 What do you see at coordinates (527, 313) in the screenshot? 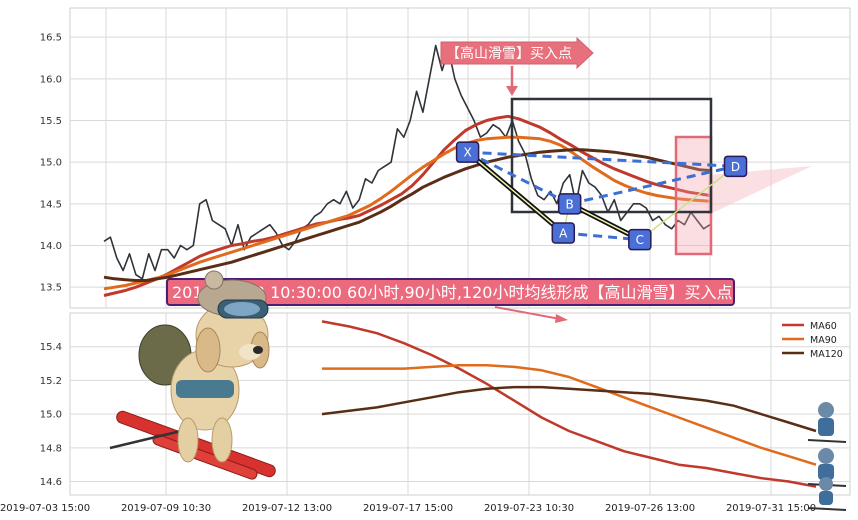
I see `banner-pointer-line` at bounding box center [527, 313].